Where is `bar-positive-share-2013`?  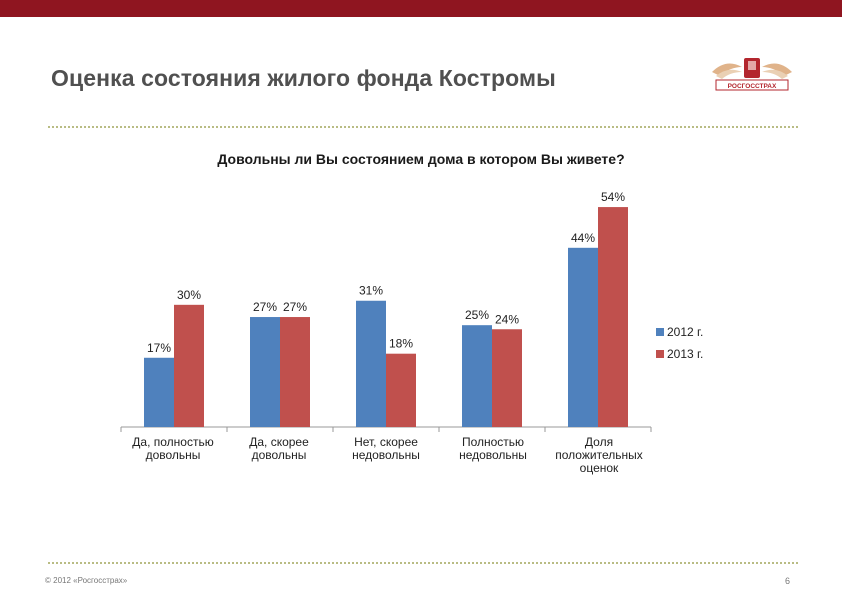 bar-positive-share-2013 is located at coordinates (613, 317).